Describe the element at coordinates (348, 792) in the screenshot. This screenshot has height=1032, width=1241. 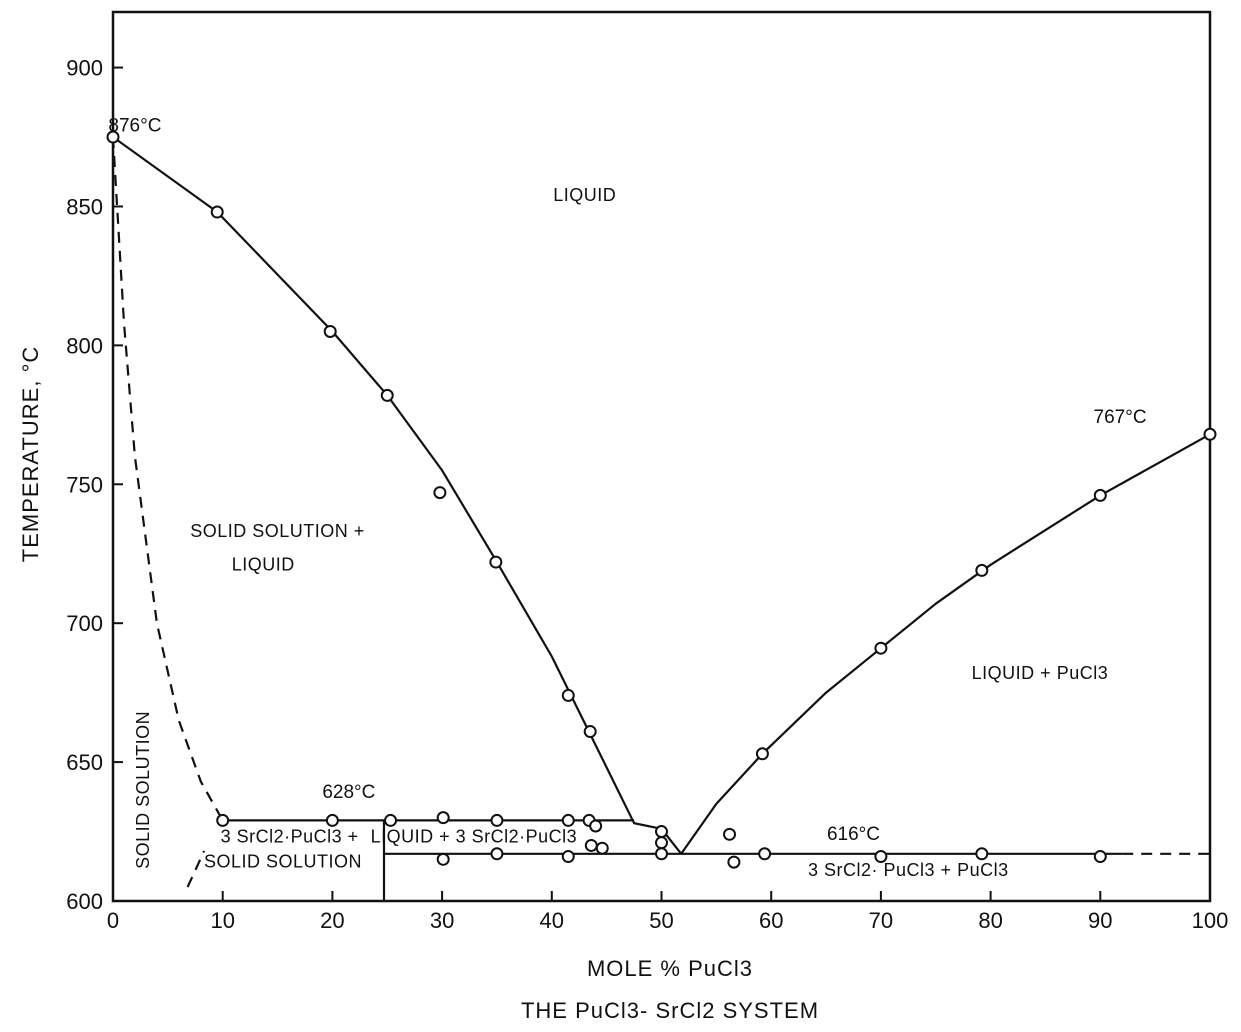
I see `temperature-annotation: 628°C` at that location.